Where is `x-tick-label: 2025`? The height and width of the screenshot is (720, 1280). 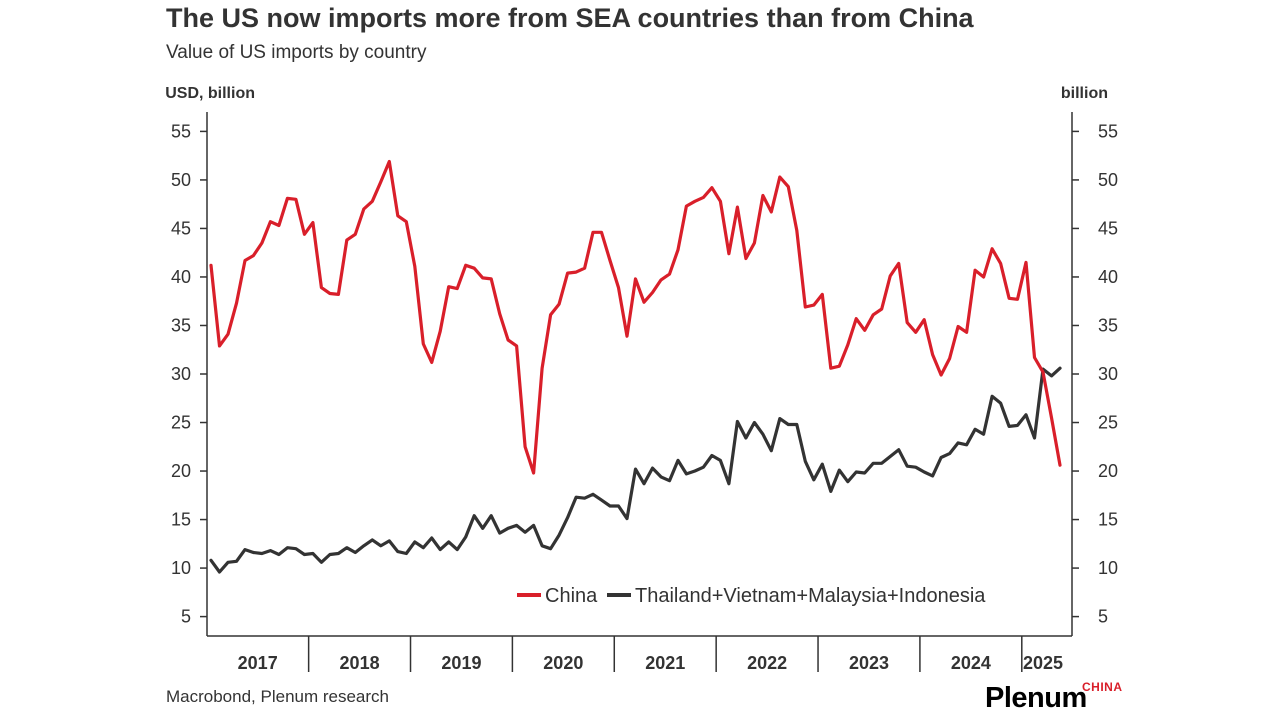 x-tick-label: 2025 is located at coordinates (1043, 663).